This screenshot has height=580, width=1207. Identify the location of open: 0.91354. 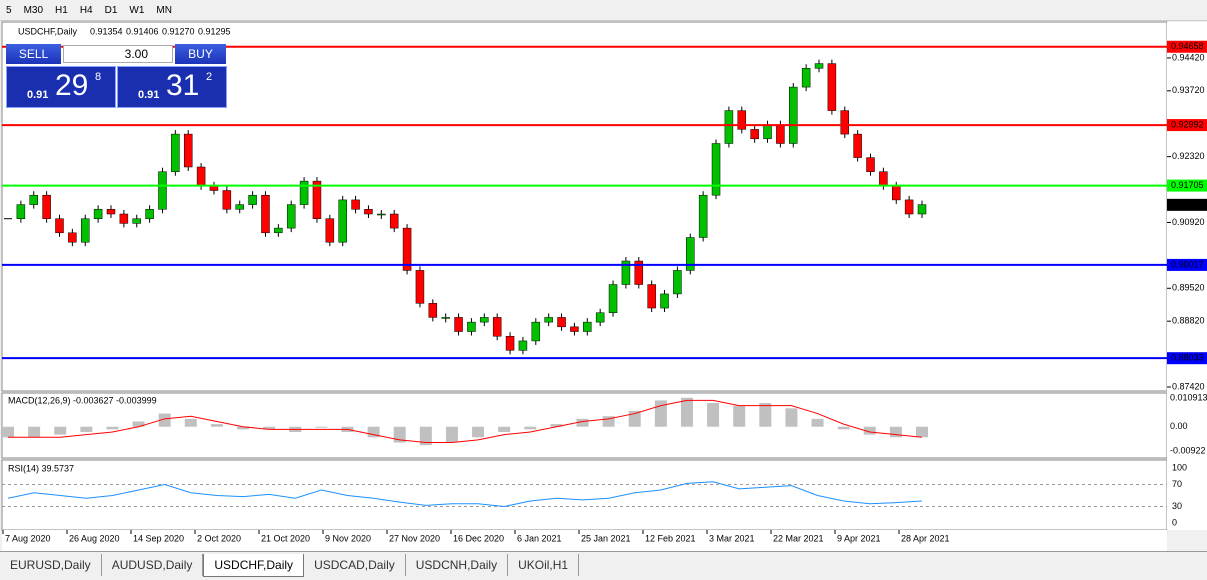
(106, 31).